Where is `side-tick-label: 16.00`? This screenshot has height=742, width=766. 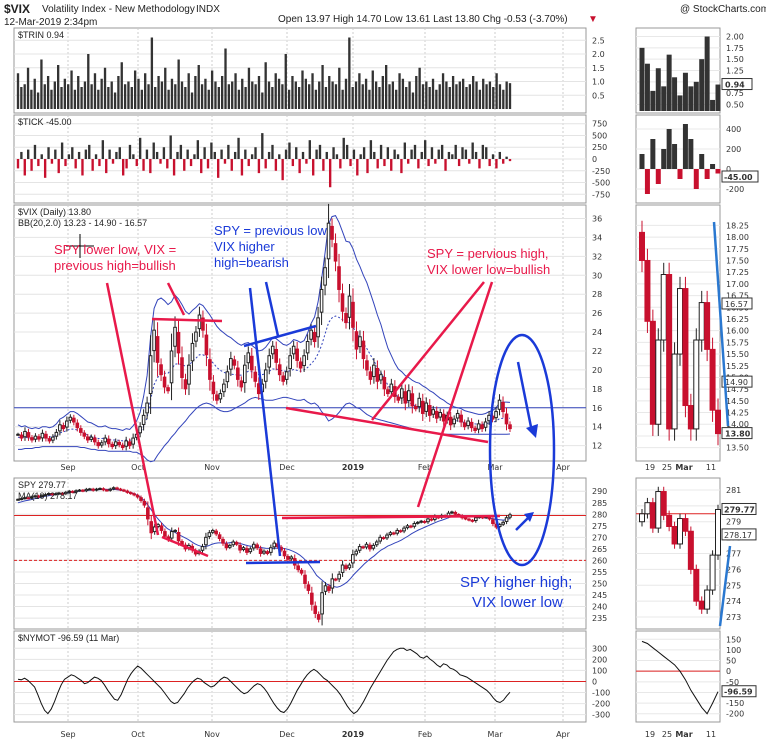 side-tick-label: 16.00 is located at coordinates (737, 331).